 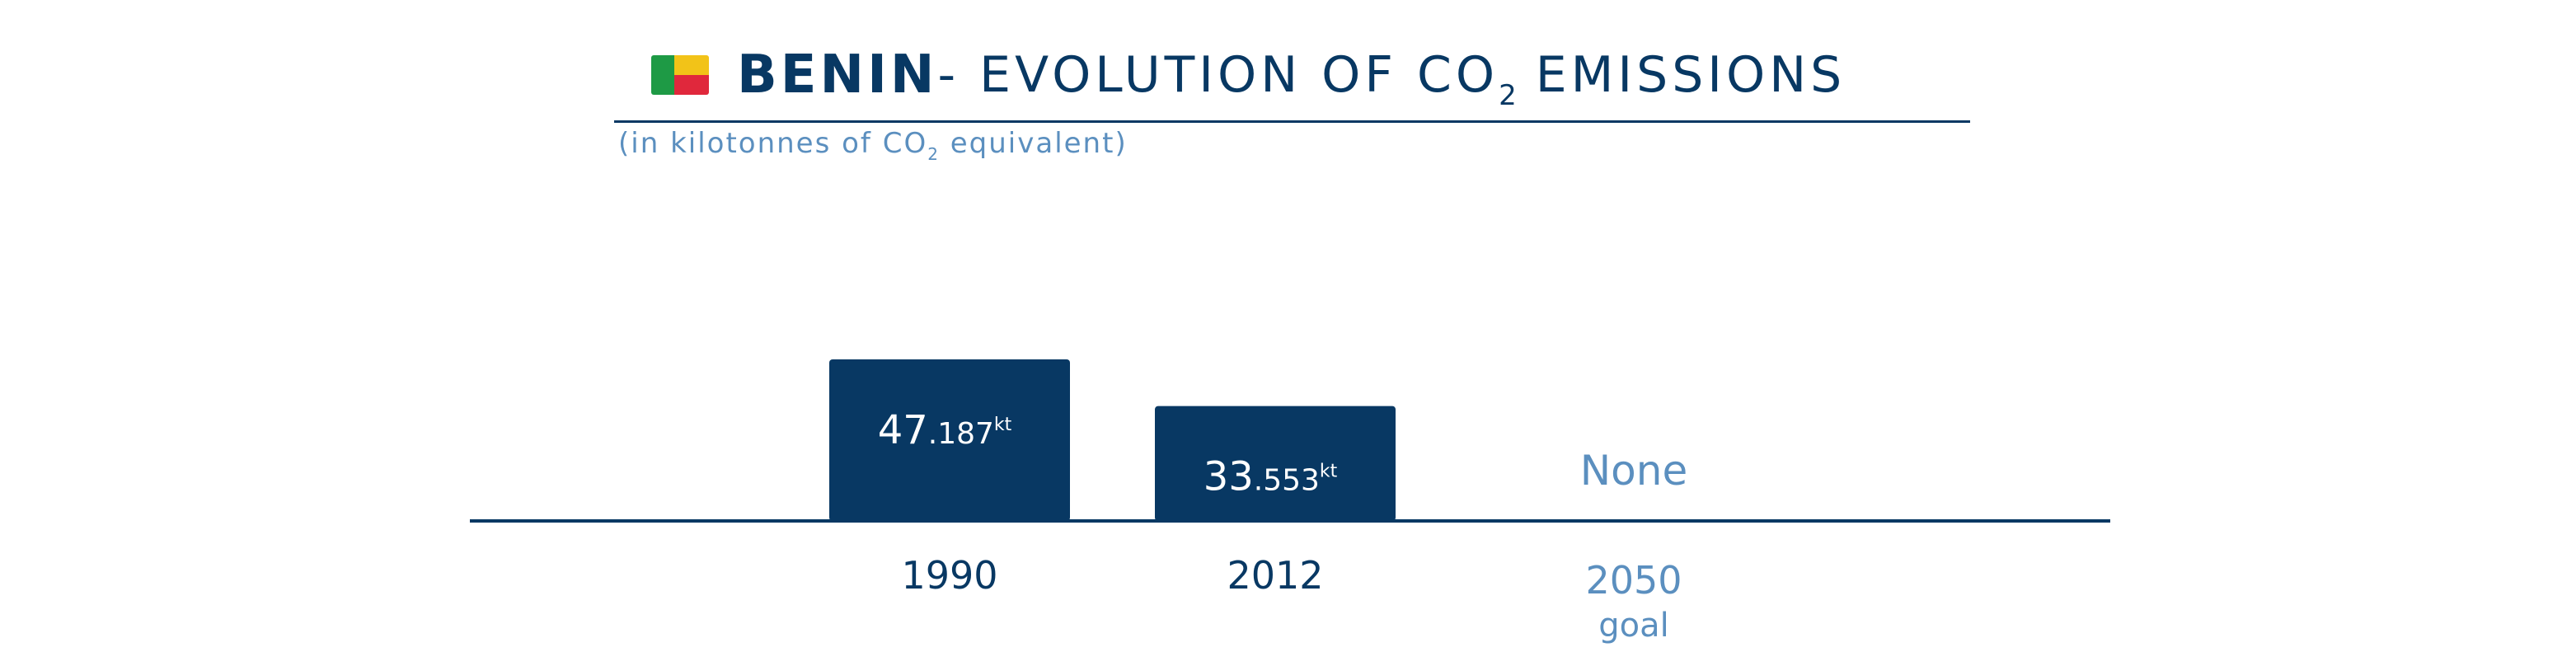 What do you see at coordinates (1034, 143) in the screenshot?
I see `subtitle-post: equivalent)` at bounding box center [1034, 143].